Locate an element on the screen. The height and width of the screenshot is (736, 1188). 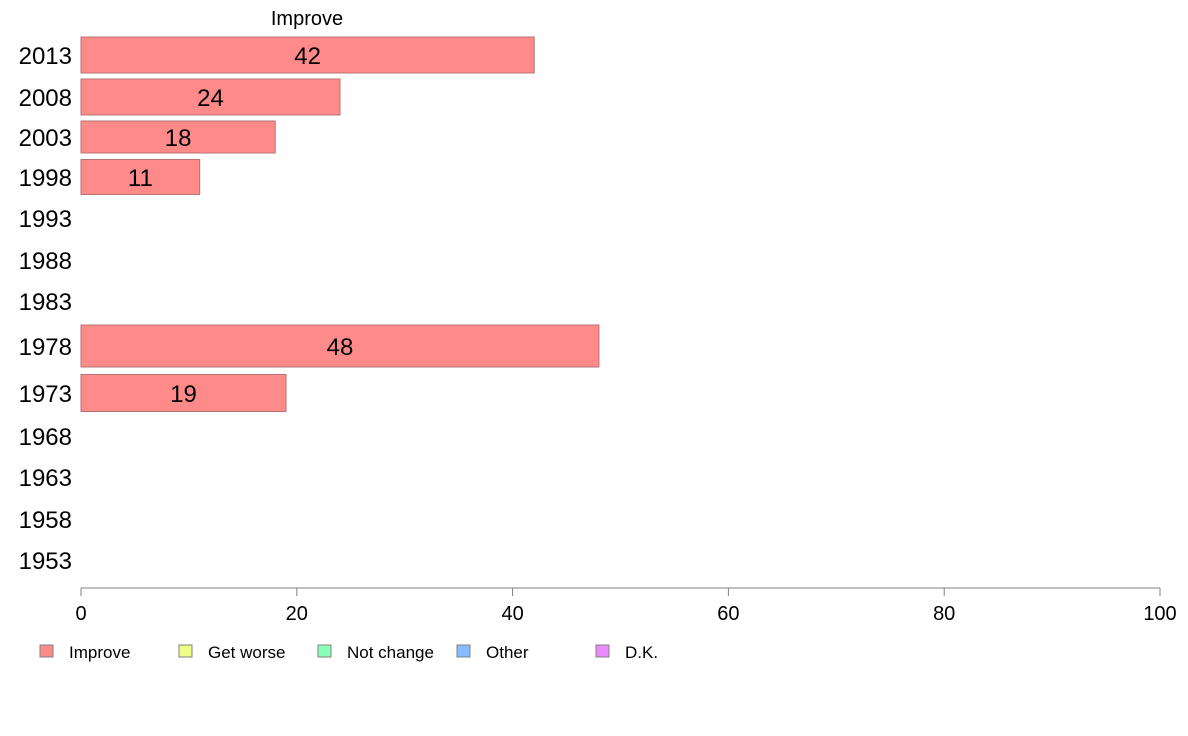
x-tick-label-20: 20 is located at coordinates (297, 614).